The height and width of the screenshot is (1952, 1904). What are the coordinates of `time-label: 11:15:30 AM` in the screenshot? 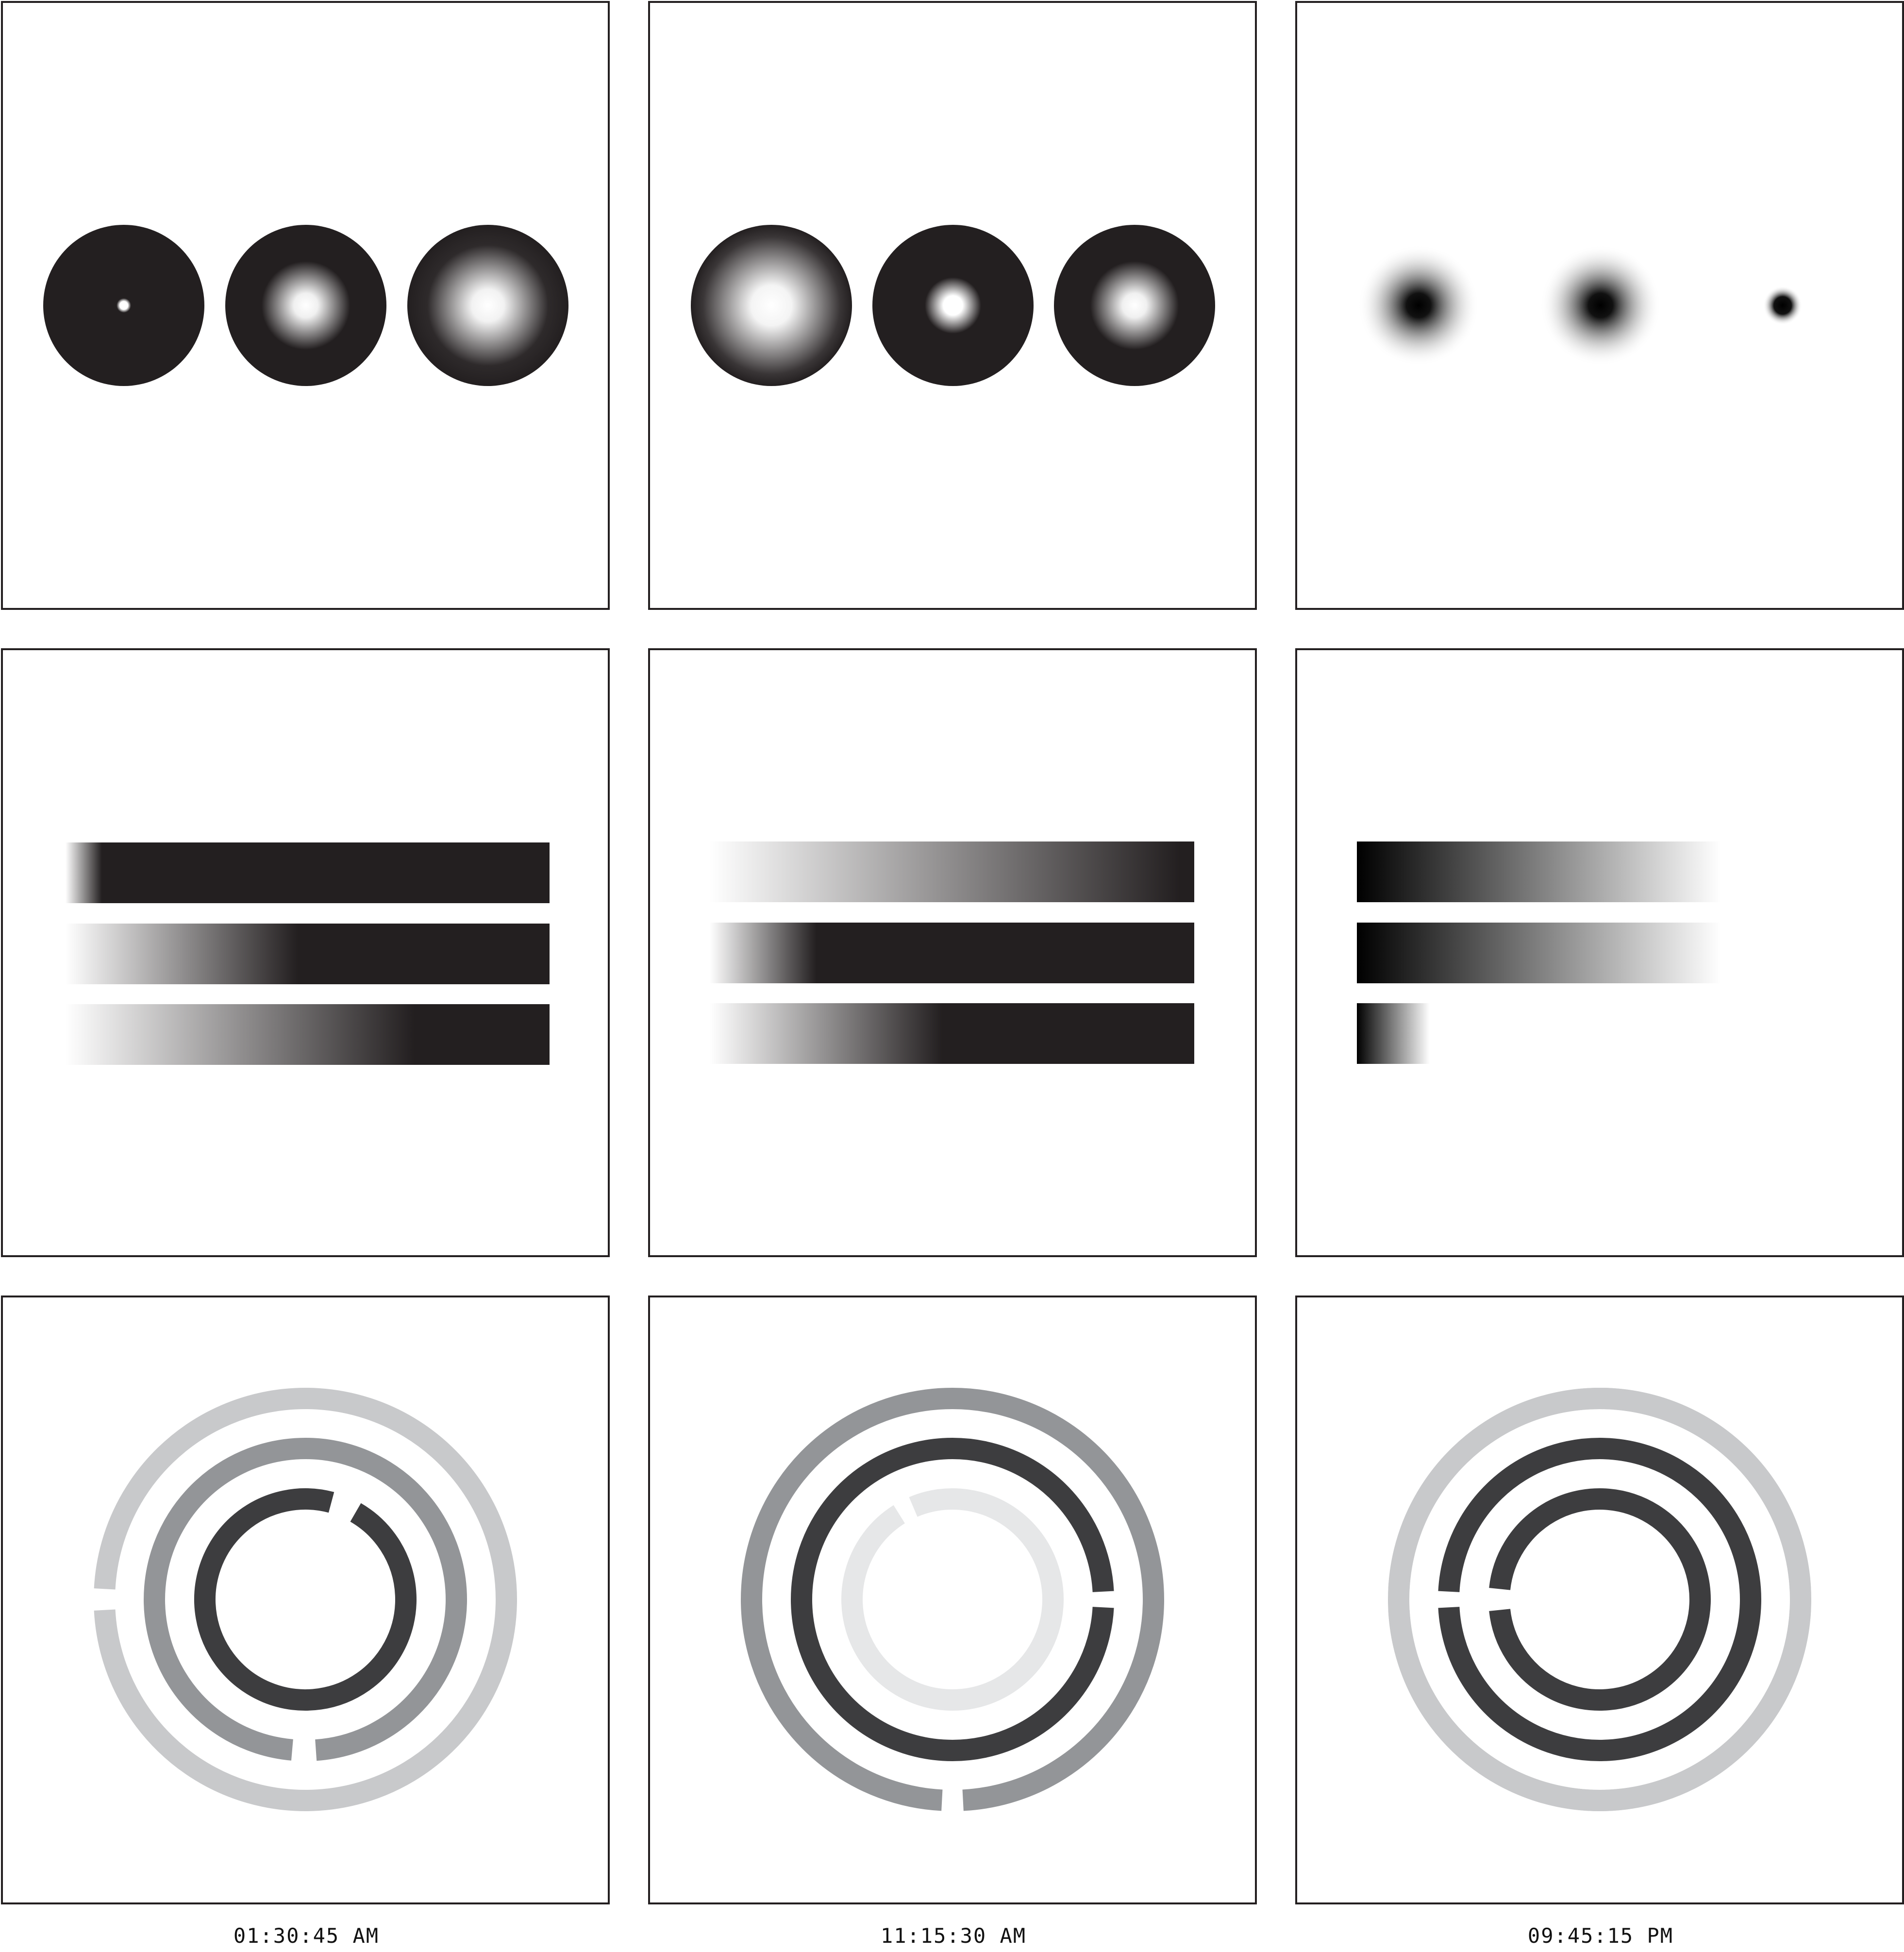 It's located at (953, 1936).